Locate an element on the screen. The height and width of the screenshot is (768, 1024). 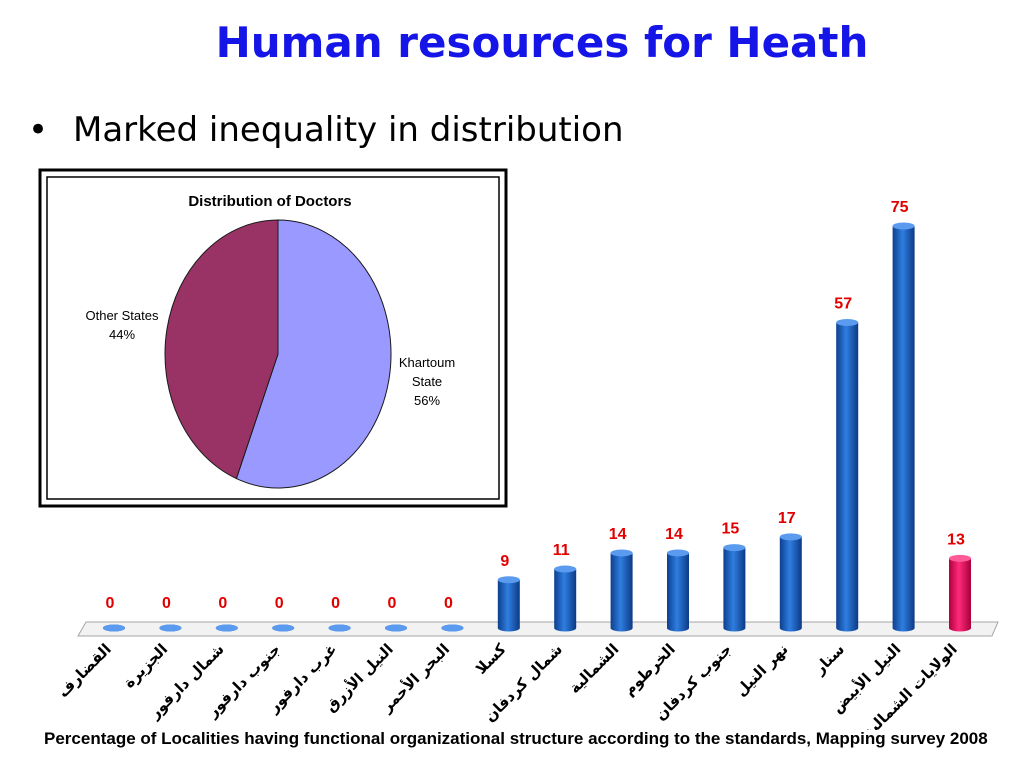
pie-slice-value-label: 56% is located at coordinates (427, 400).